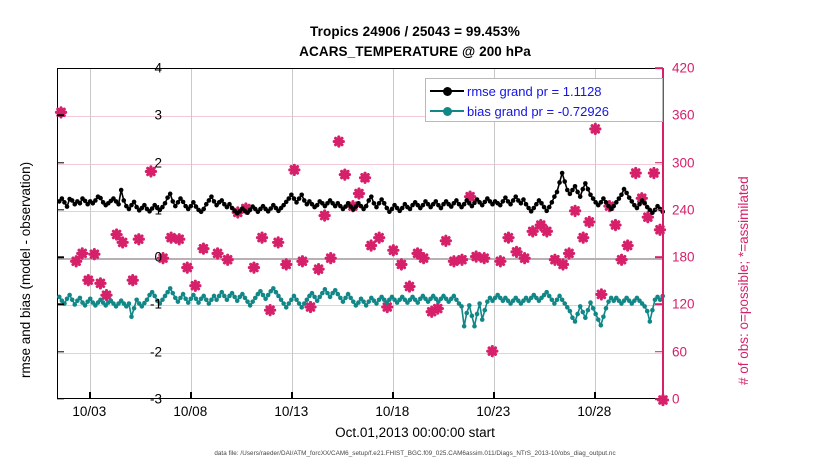  Describe the element at coordinates (25, 269) in the screenshot. I see `y-axis-label: rmse and bias (model - observation)` at that location.